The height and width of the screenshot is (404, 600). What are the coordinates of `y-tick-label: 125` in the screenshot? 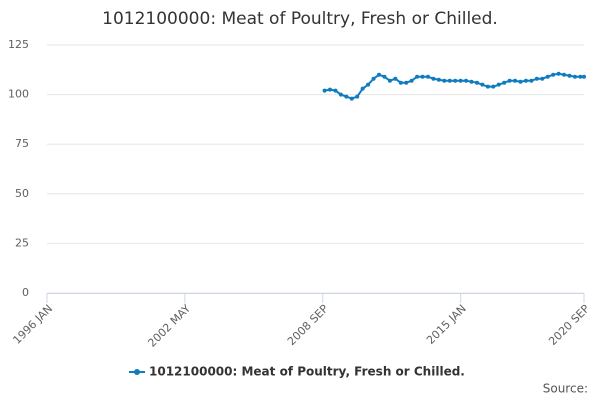 It's located at (18, 44).